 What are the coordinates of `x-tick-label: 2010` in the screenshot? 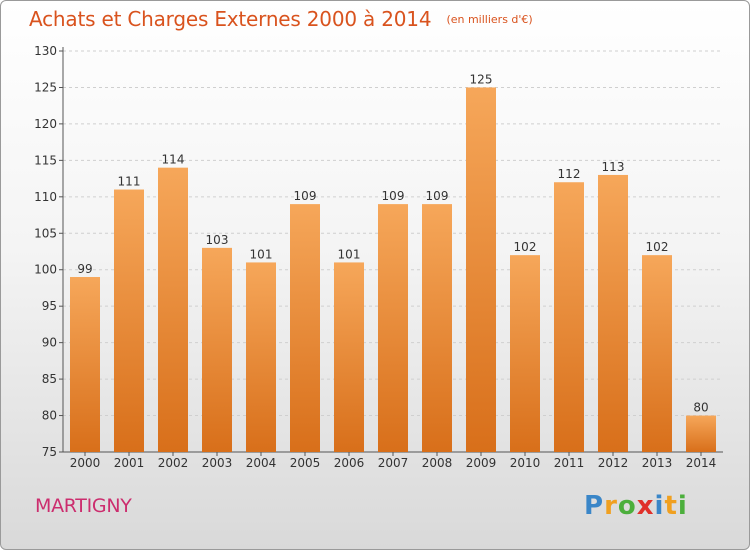 It's located at (525, 463).